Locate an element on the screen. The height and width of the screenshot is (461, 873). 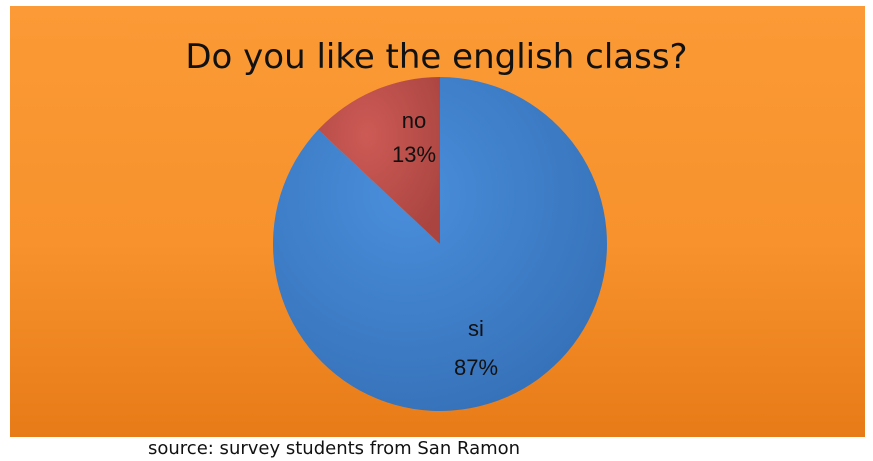
source-note: source: survey students from San Ramon is located at coordinates (334, 448).